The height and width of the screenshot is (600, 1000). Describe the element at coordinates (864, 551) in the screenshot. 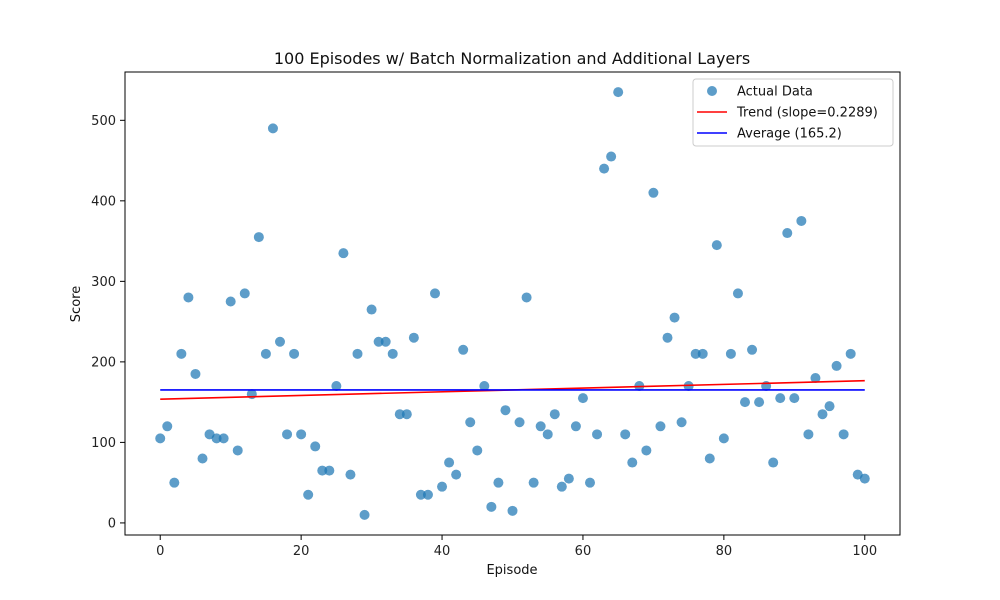

I see `x-tick-label: 100` at that location.